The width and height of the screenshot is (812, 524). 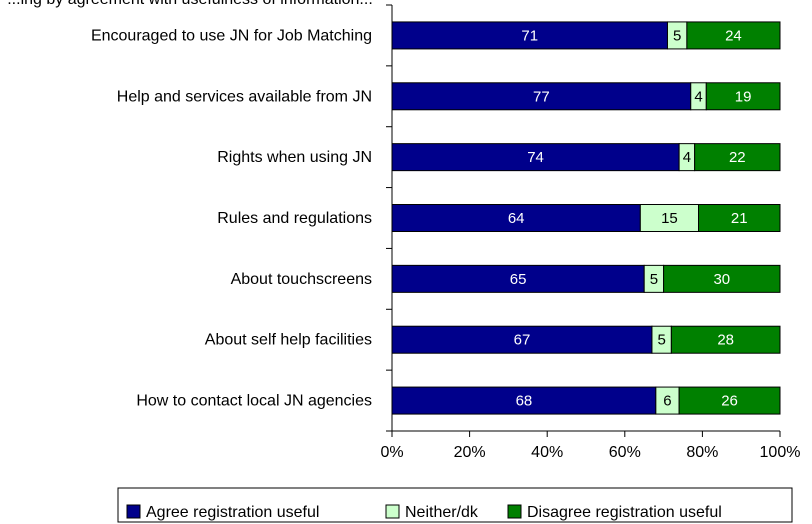 I want to click on category-label: Rights when using JN, so click(x=294, y=157).